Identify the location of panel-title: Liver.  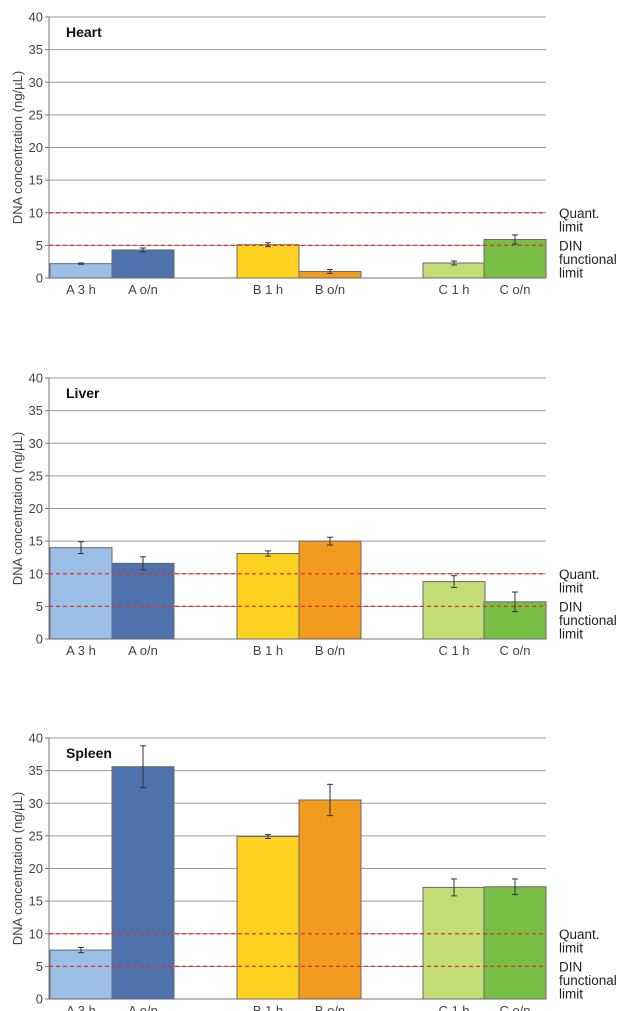
(83, 393).